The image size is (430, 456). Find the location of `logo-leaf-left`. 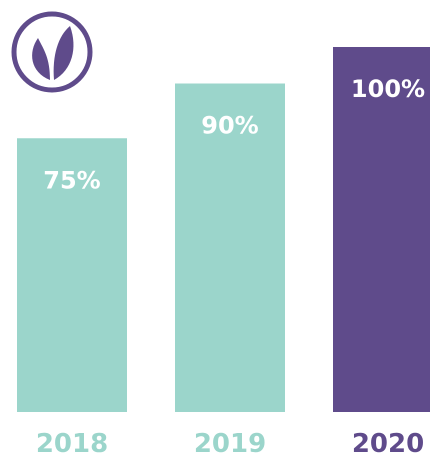

logo-leaf-left is located at coordinates (41, 59).